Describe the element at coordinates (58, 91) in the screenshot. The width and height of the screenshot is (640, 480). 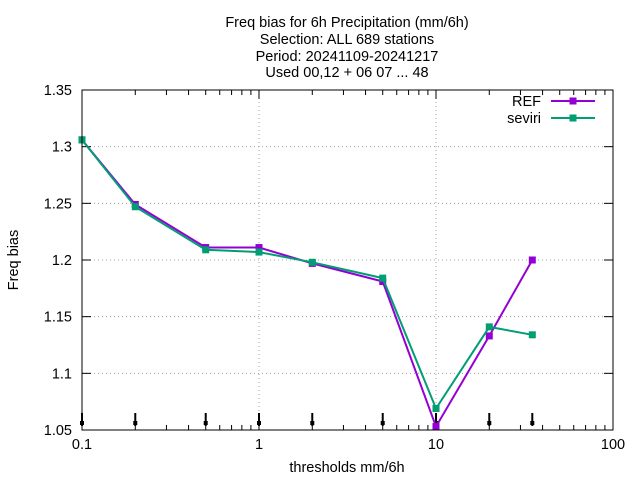
I see `y-tick-label: 1.35` at that location.